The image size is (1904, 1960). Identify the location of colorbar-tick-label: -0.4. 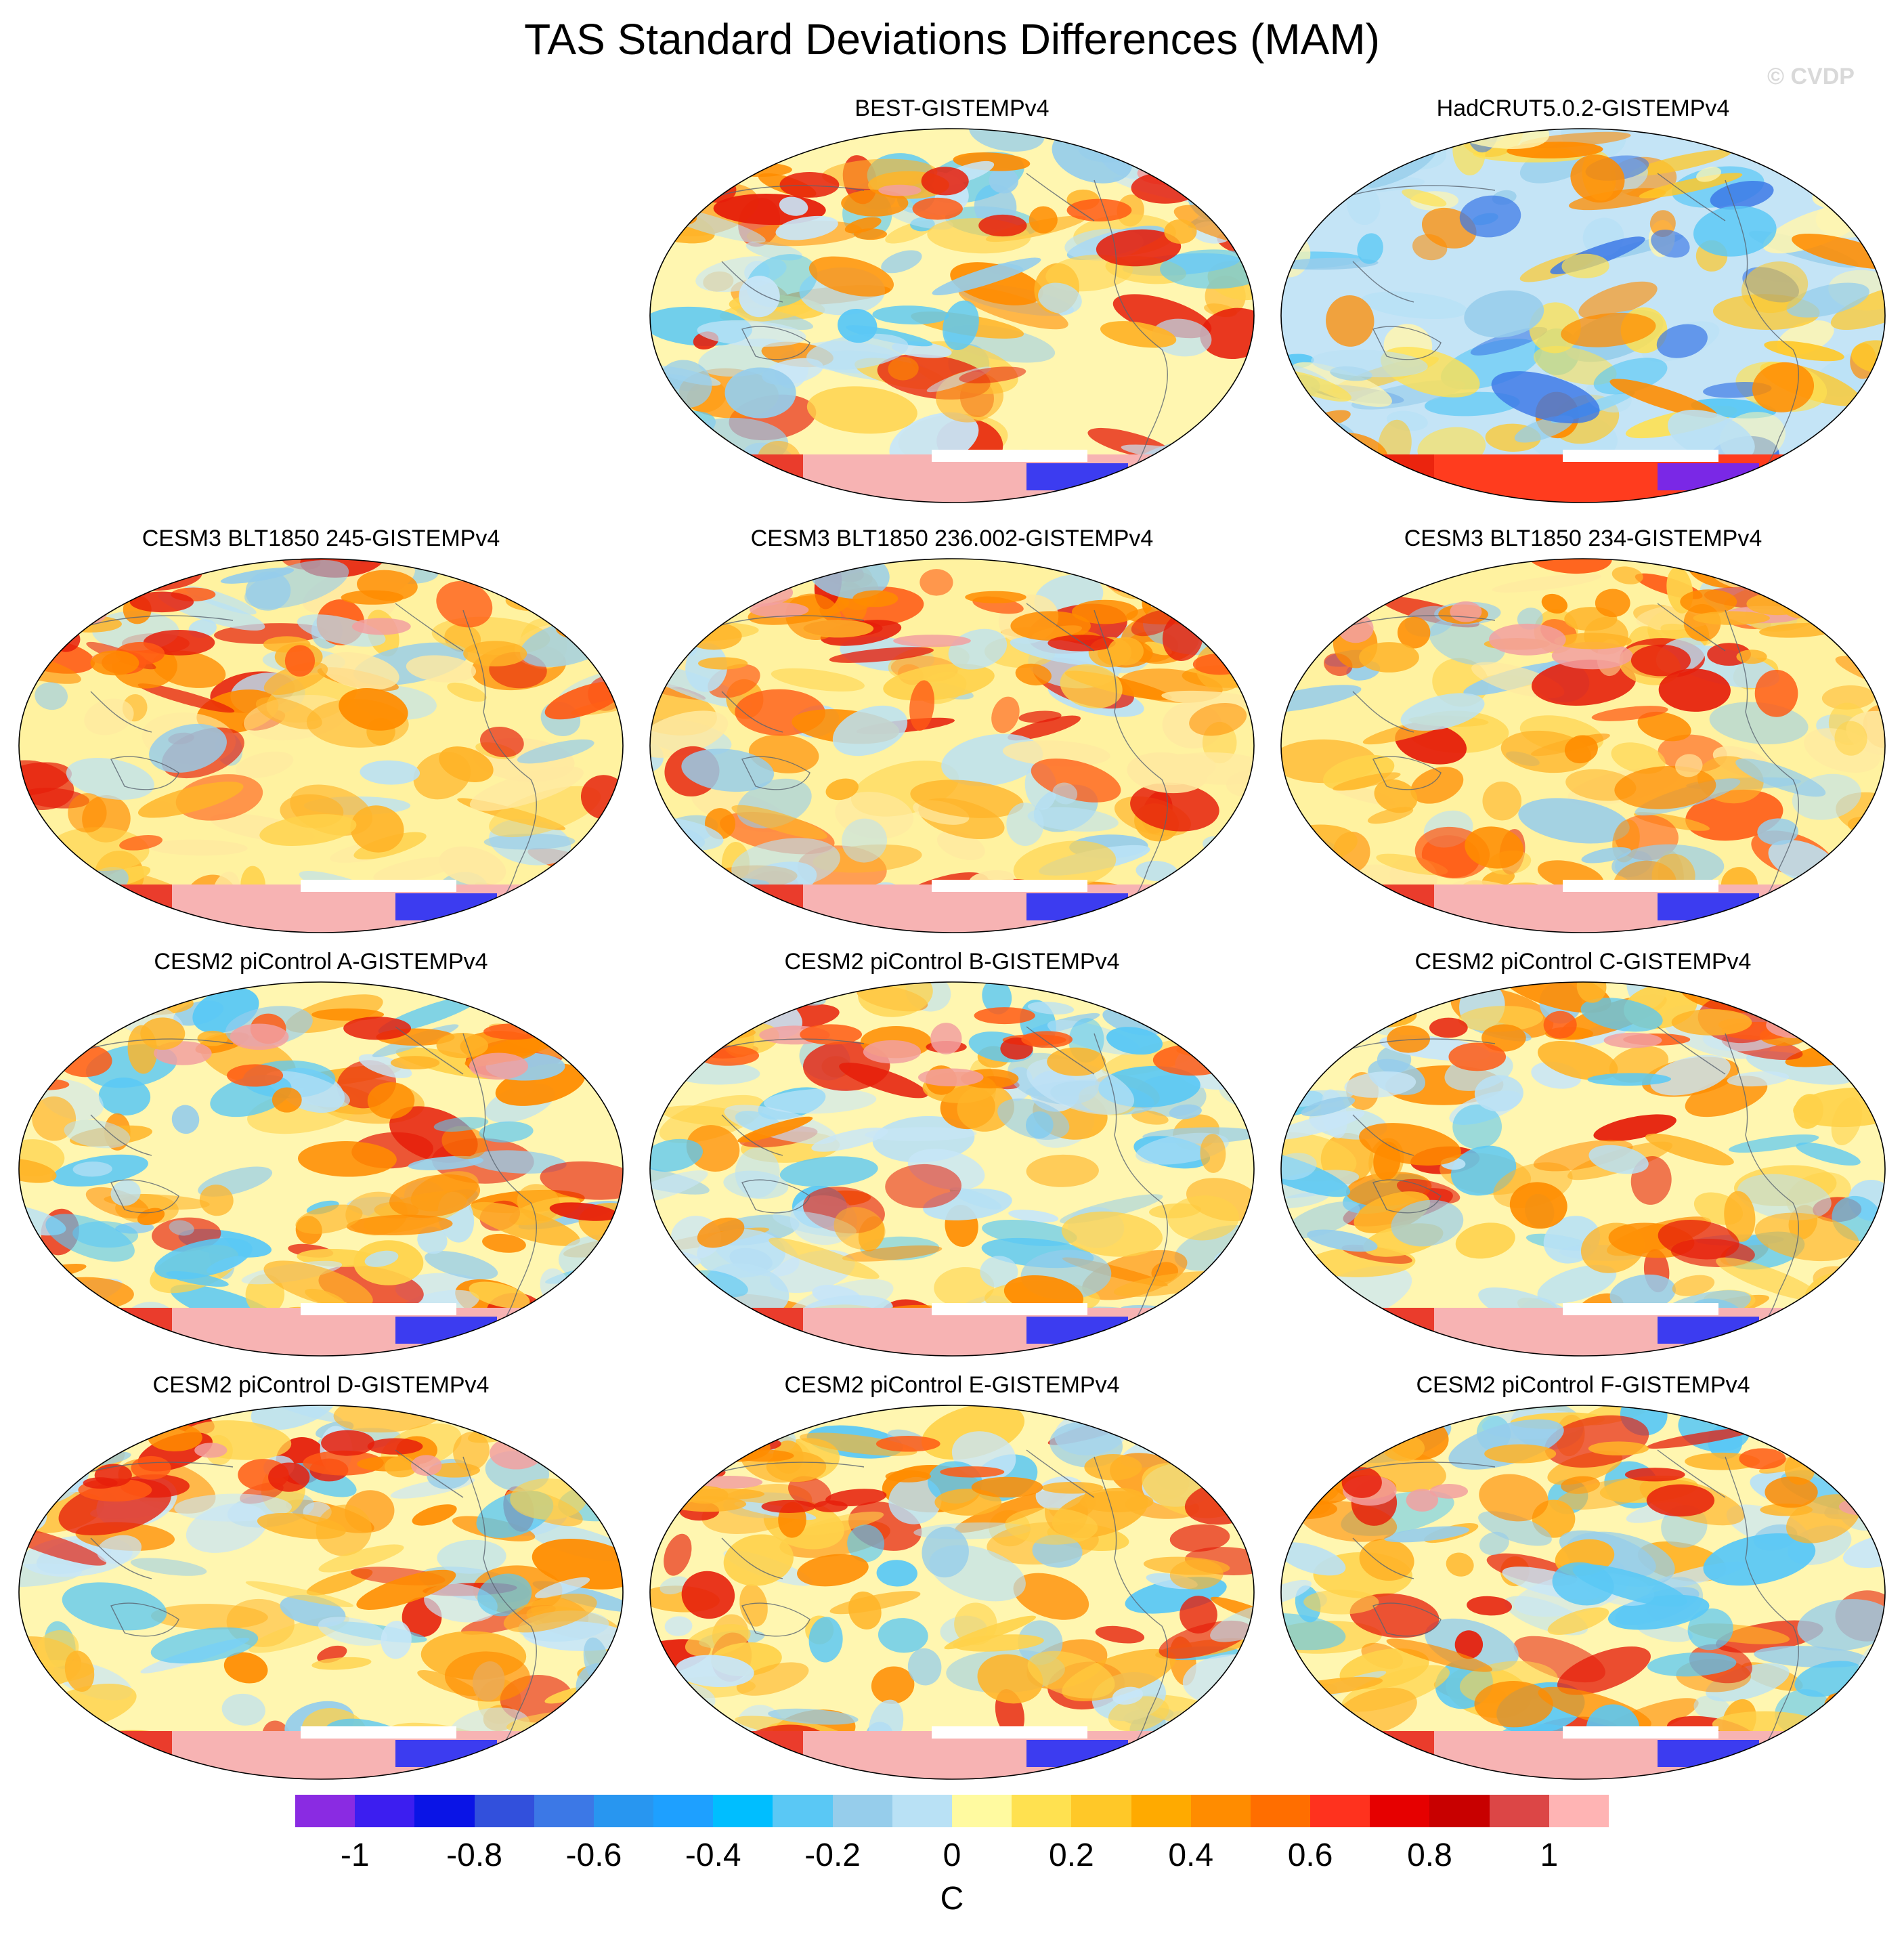
(713, 1855).